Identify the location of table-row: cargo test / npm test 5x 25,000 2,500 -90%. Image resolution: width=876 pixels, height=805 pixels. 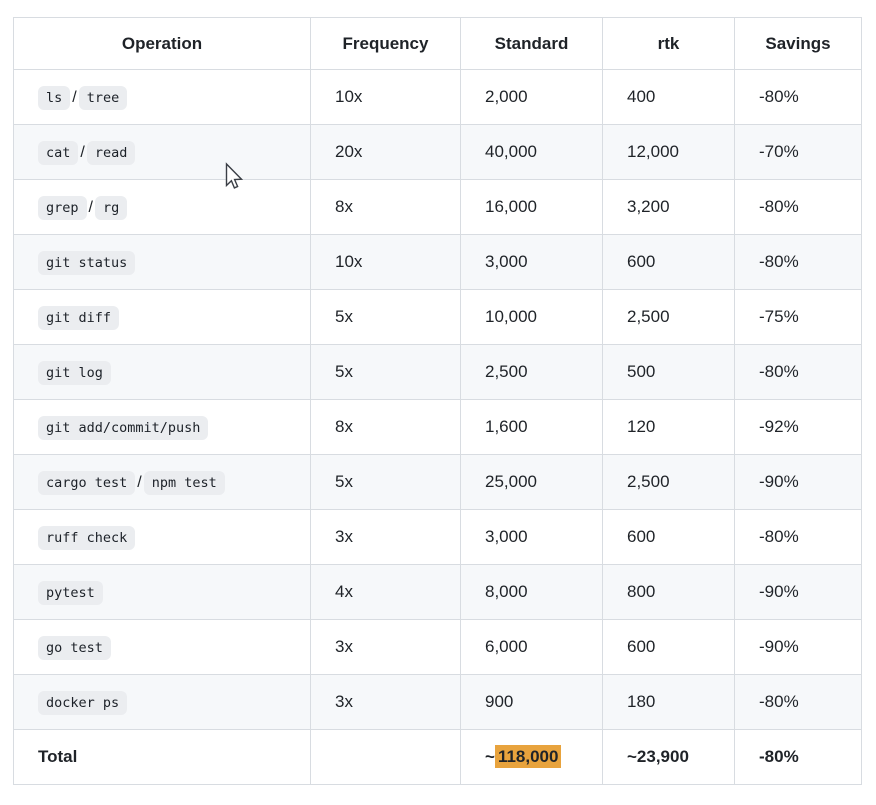
(437, 482).